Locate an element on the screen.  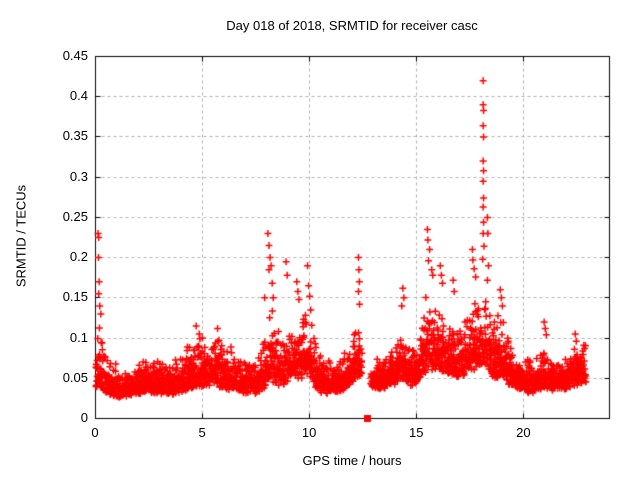
y-tick-label: 0 is located at coordinates (84, 417).